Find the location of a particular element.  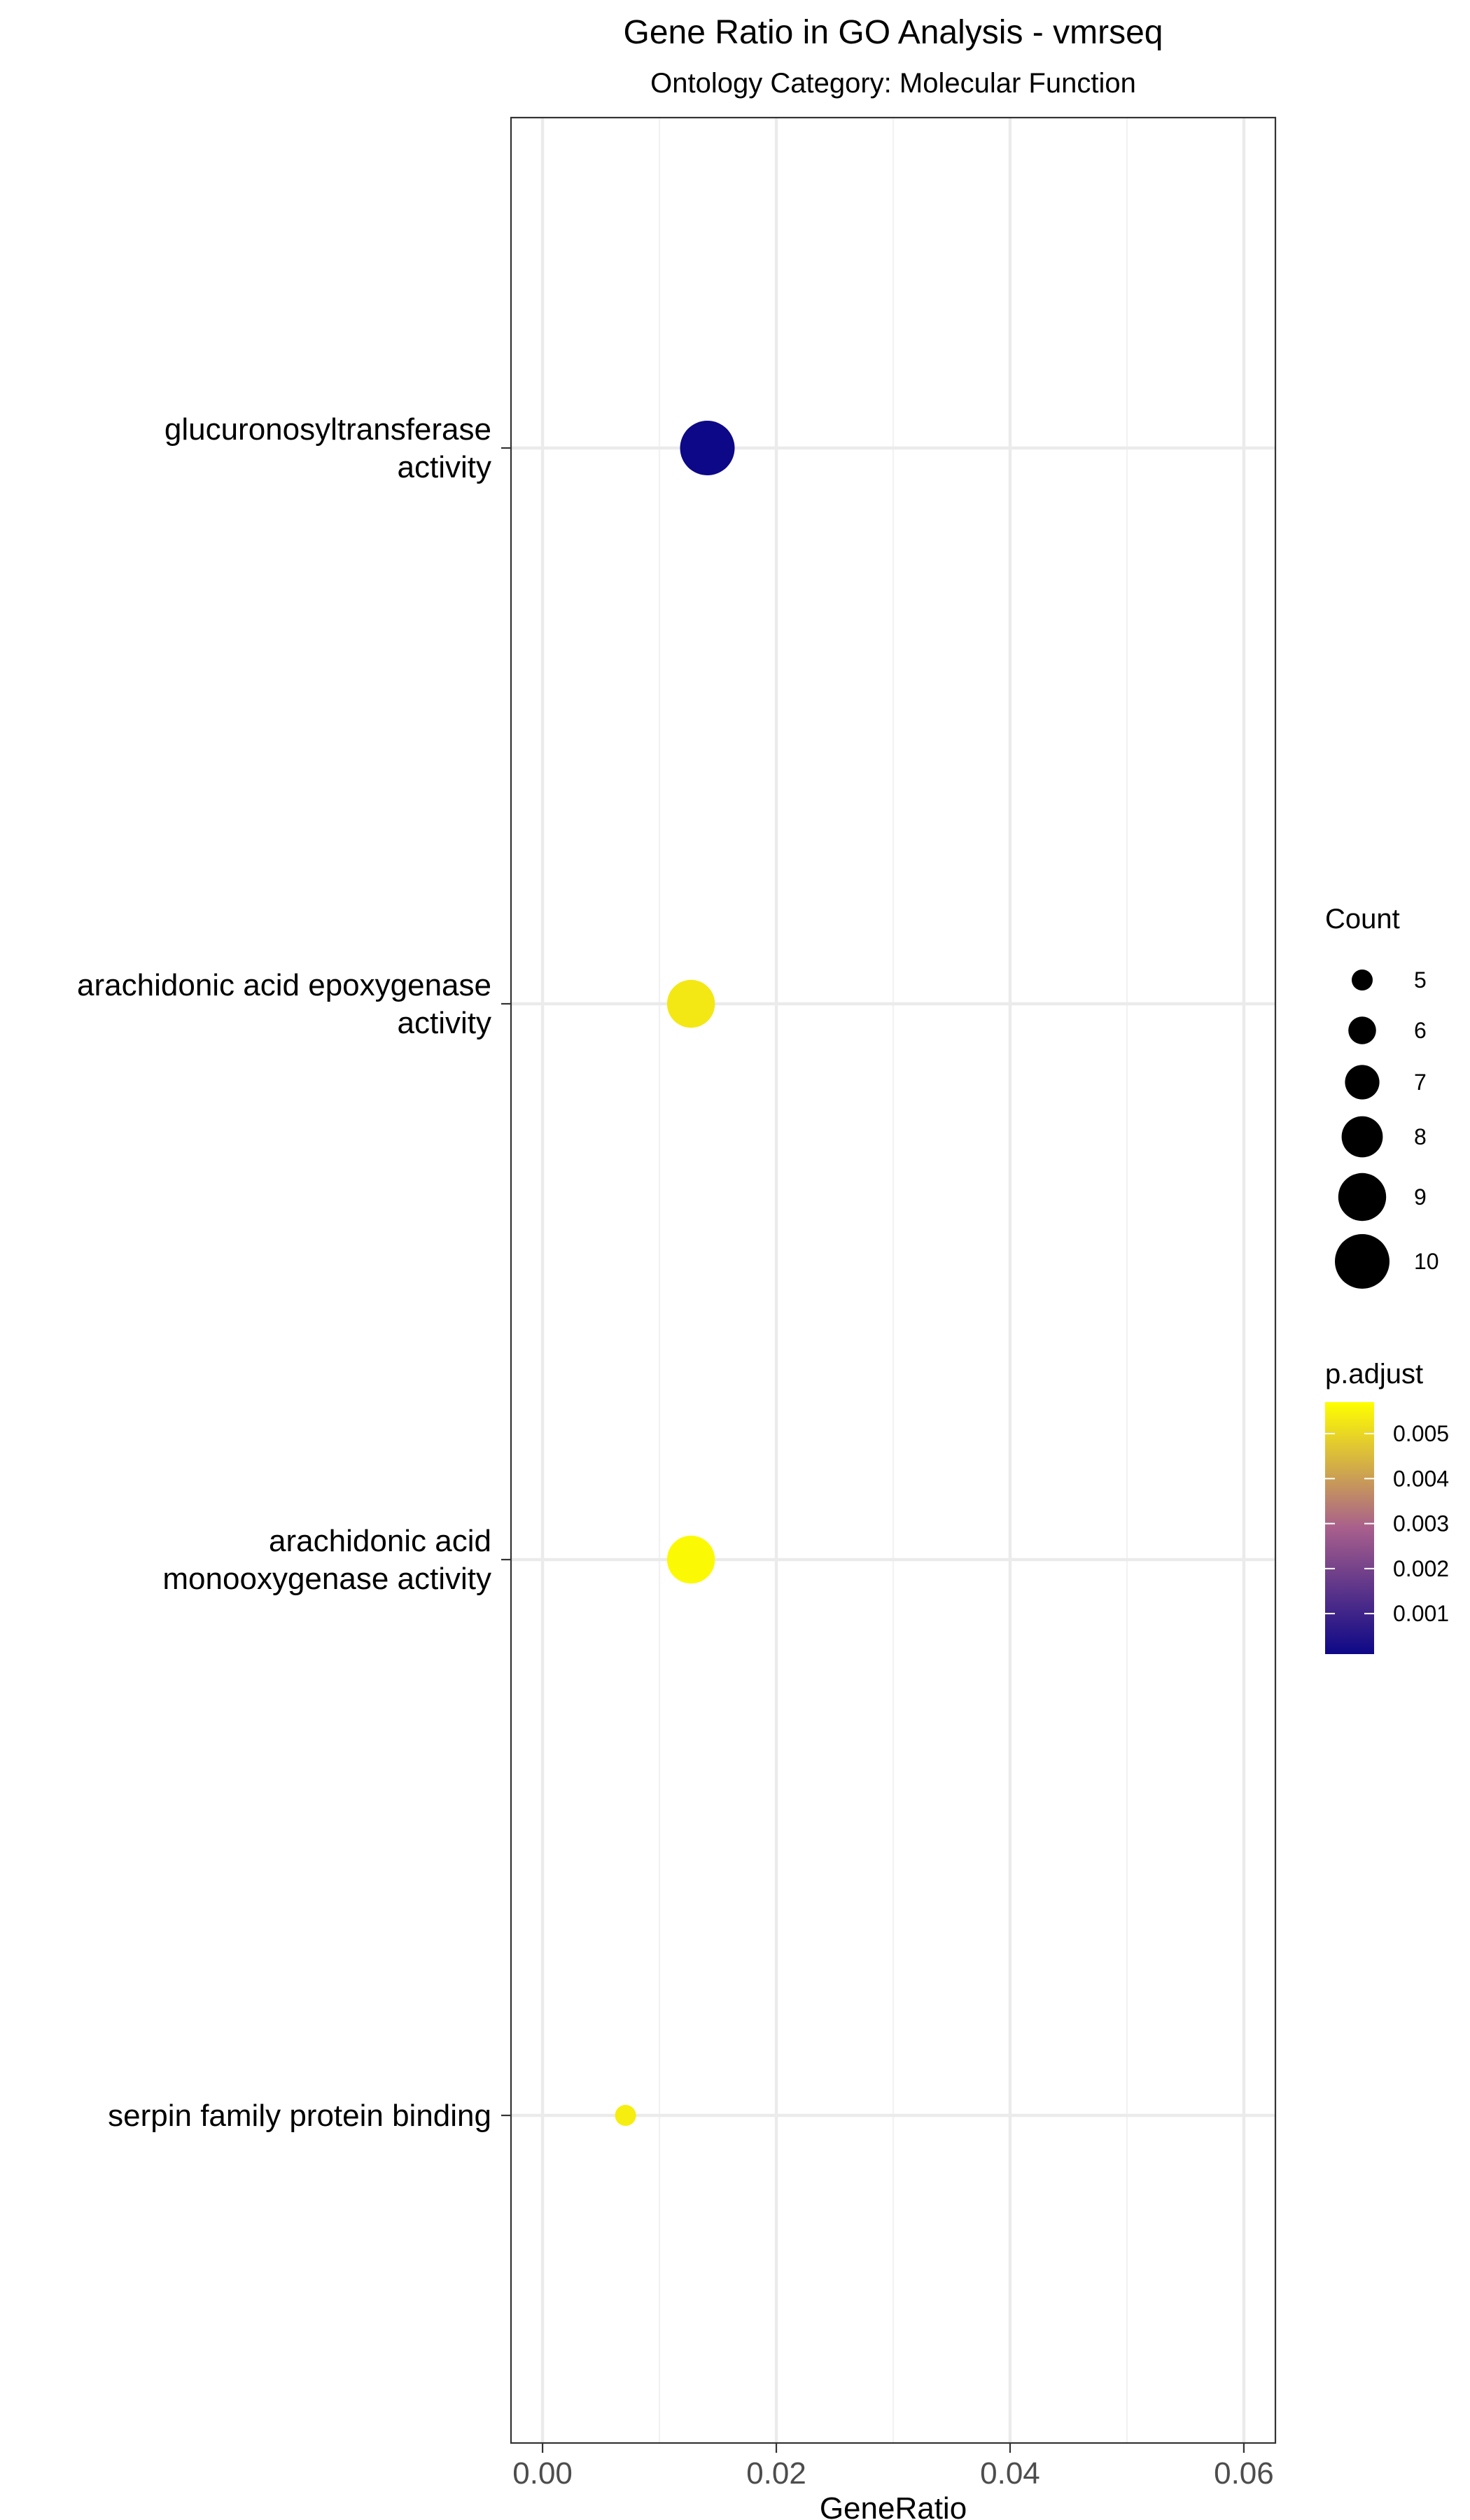

y-category-label: arachidonic acid epoxygenase is located at coordinates (284, 985).